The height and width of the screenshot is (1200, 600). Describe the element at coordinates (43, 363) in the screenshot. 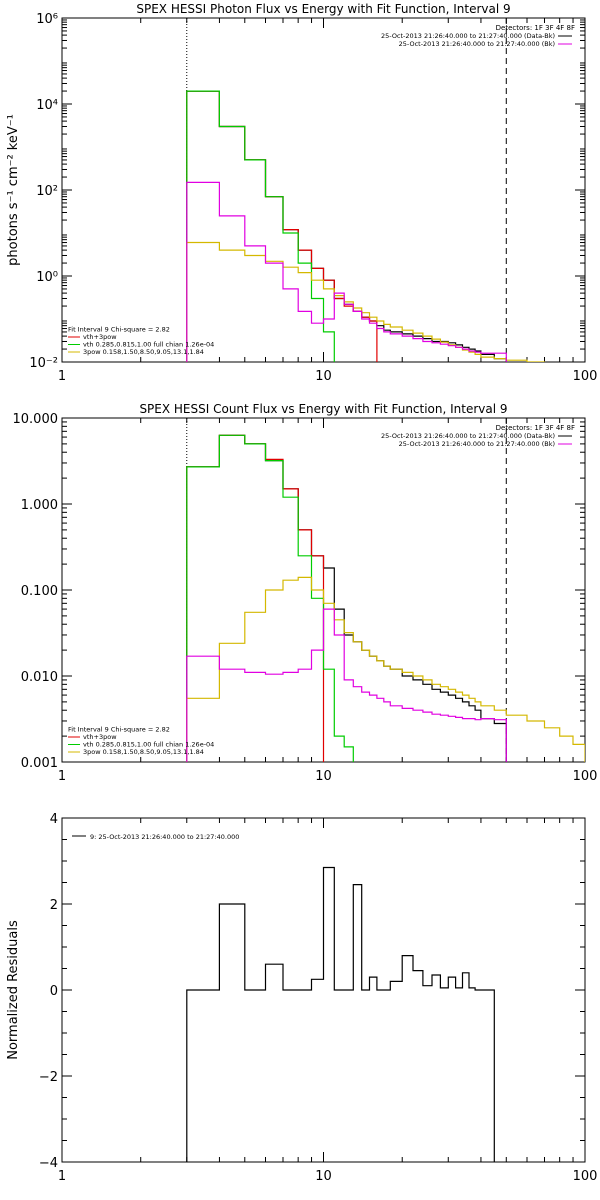

I see `y-tick-label: 10⁻²` at that location.